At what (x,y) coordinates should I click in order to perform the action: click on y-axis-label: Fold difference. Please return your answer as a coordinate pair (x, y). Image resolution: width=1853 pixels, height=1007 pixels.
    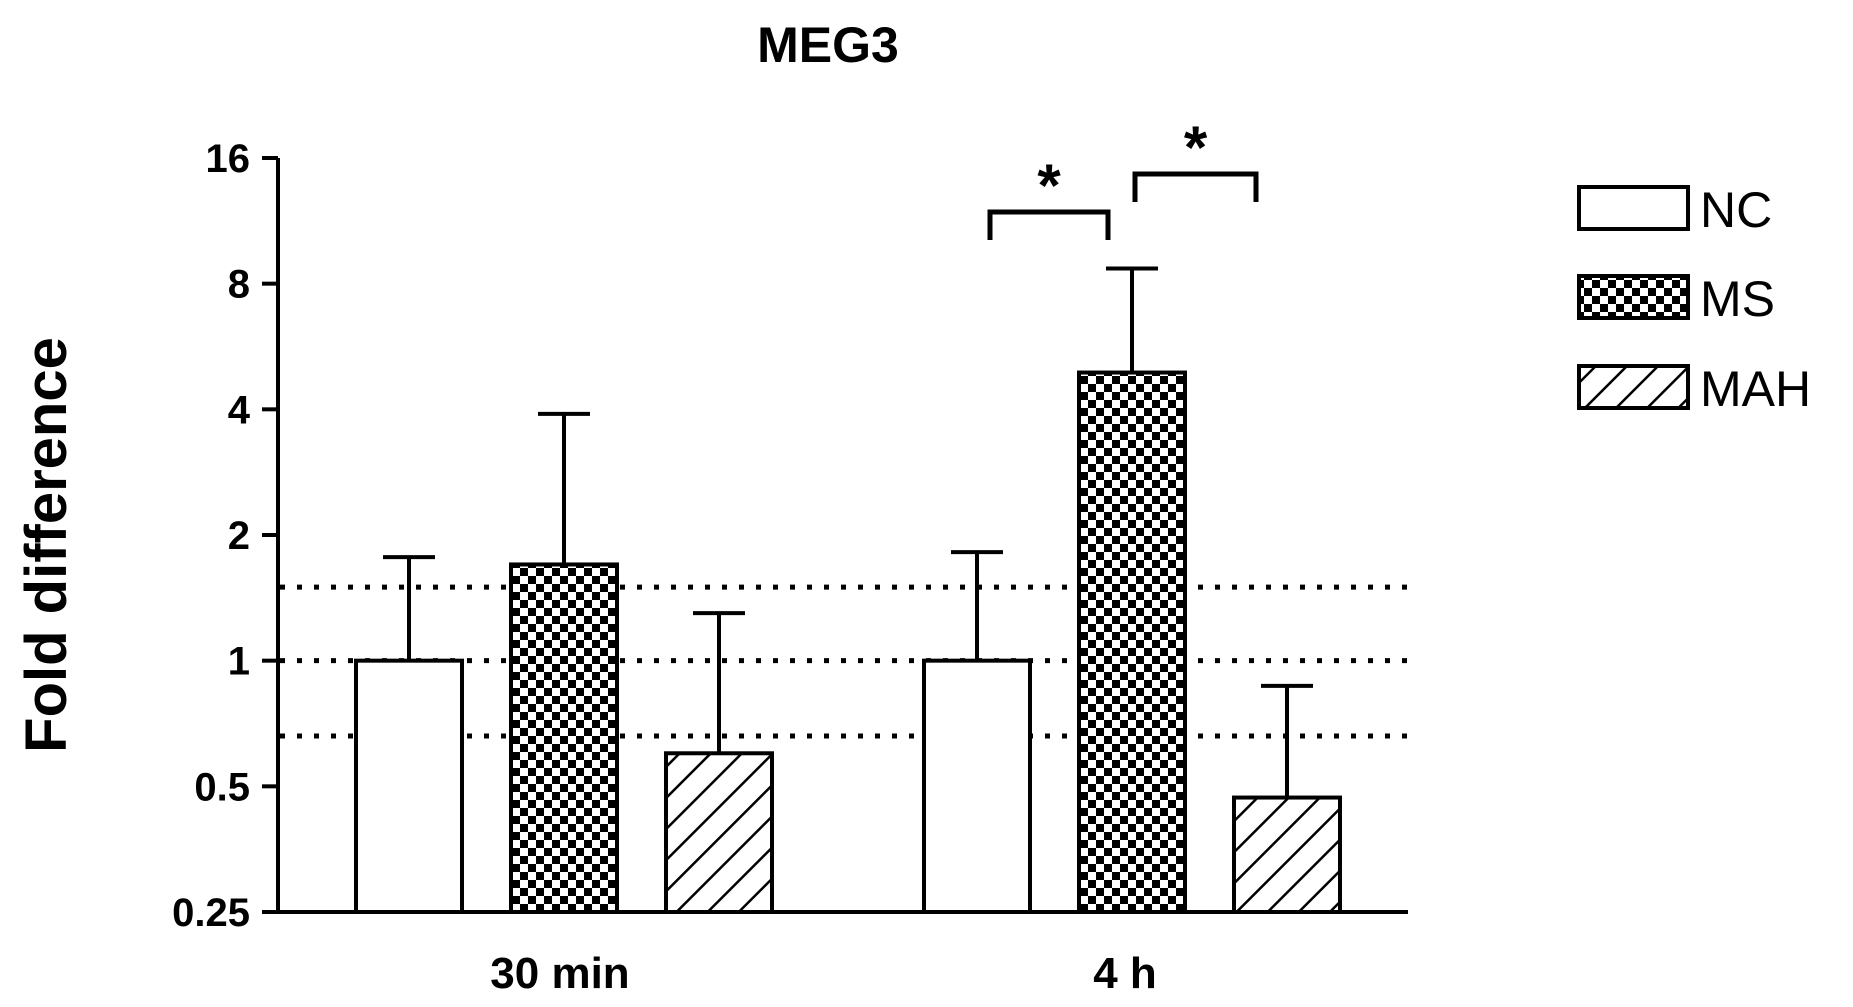
    Looking at the image, I should click on (46, 545).